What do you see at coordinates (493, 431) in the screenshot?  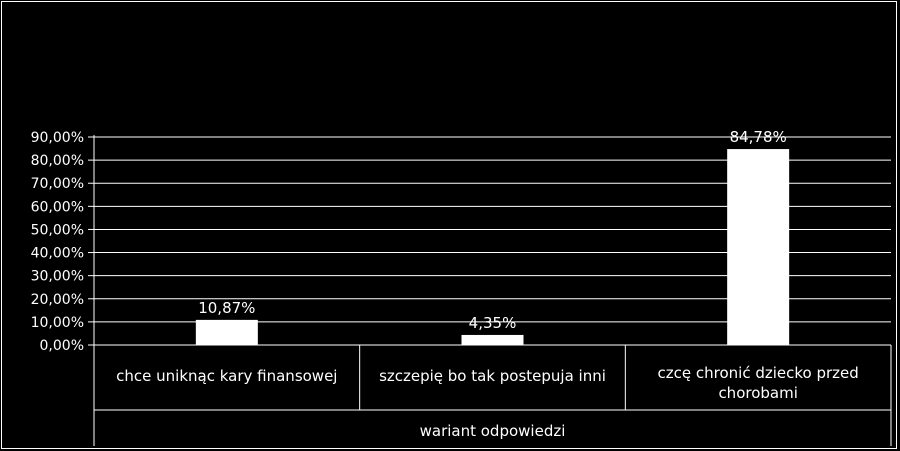 I see `x-axis-title: wariant odpowiedzi` at bounding box center [493, 431].